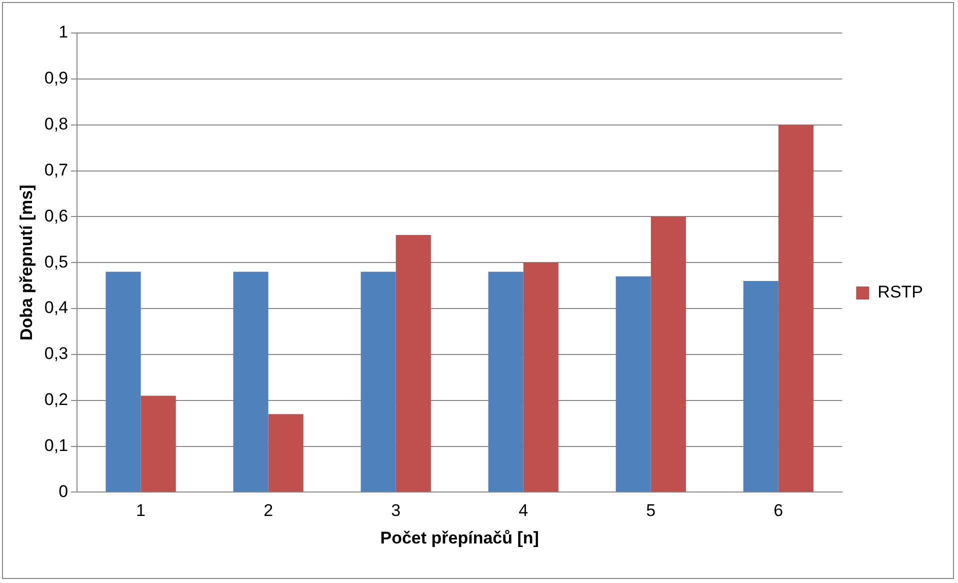  What do you see at coordinates (56, 445) in the screenshot?
I see `y-tick-label: 0,1` at bounding box center [56, 445].